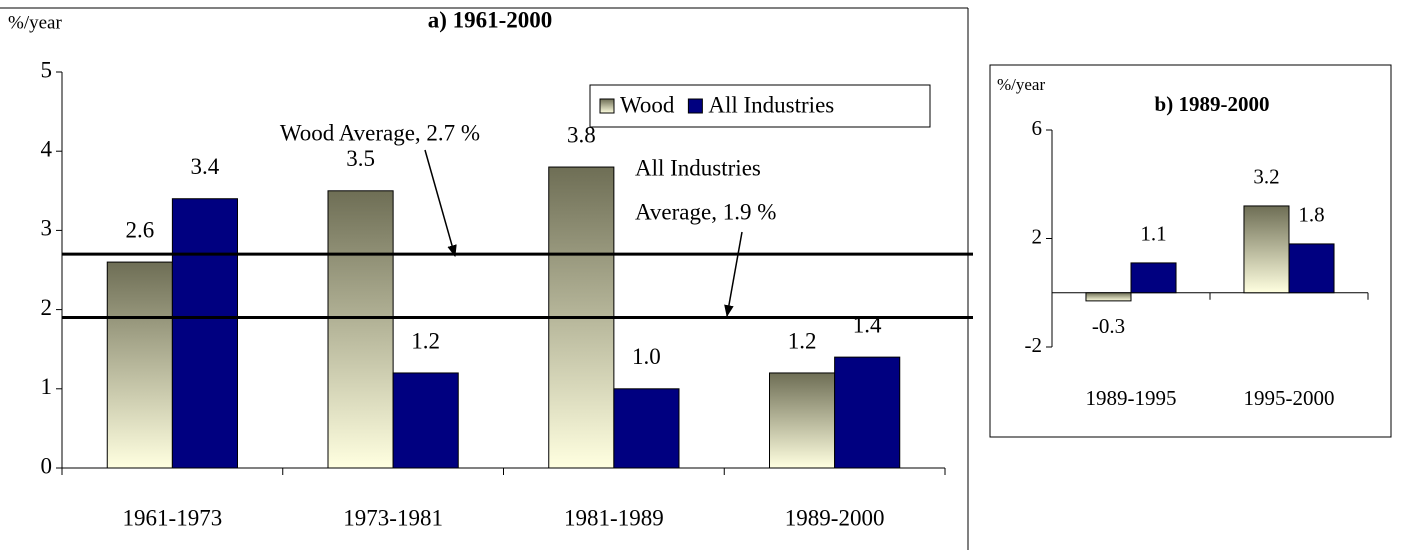  I want to click on legend-box, so click(760, 106).